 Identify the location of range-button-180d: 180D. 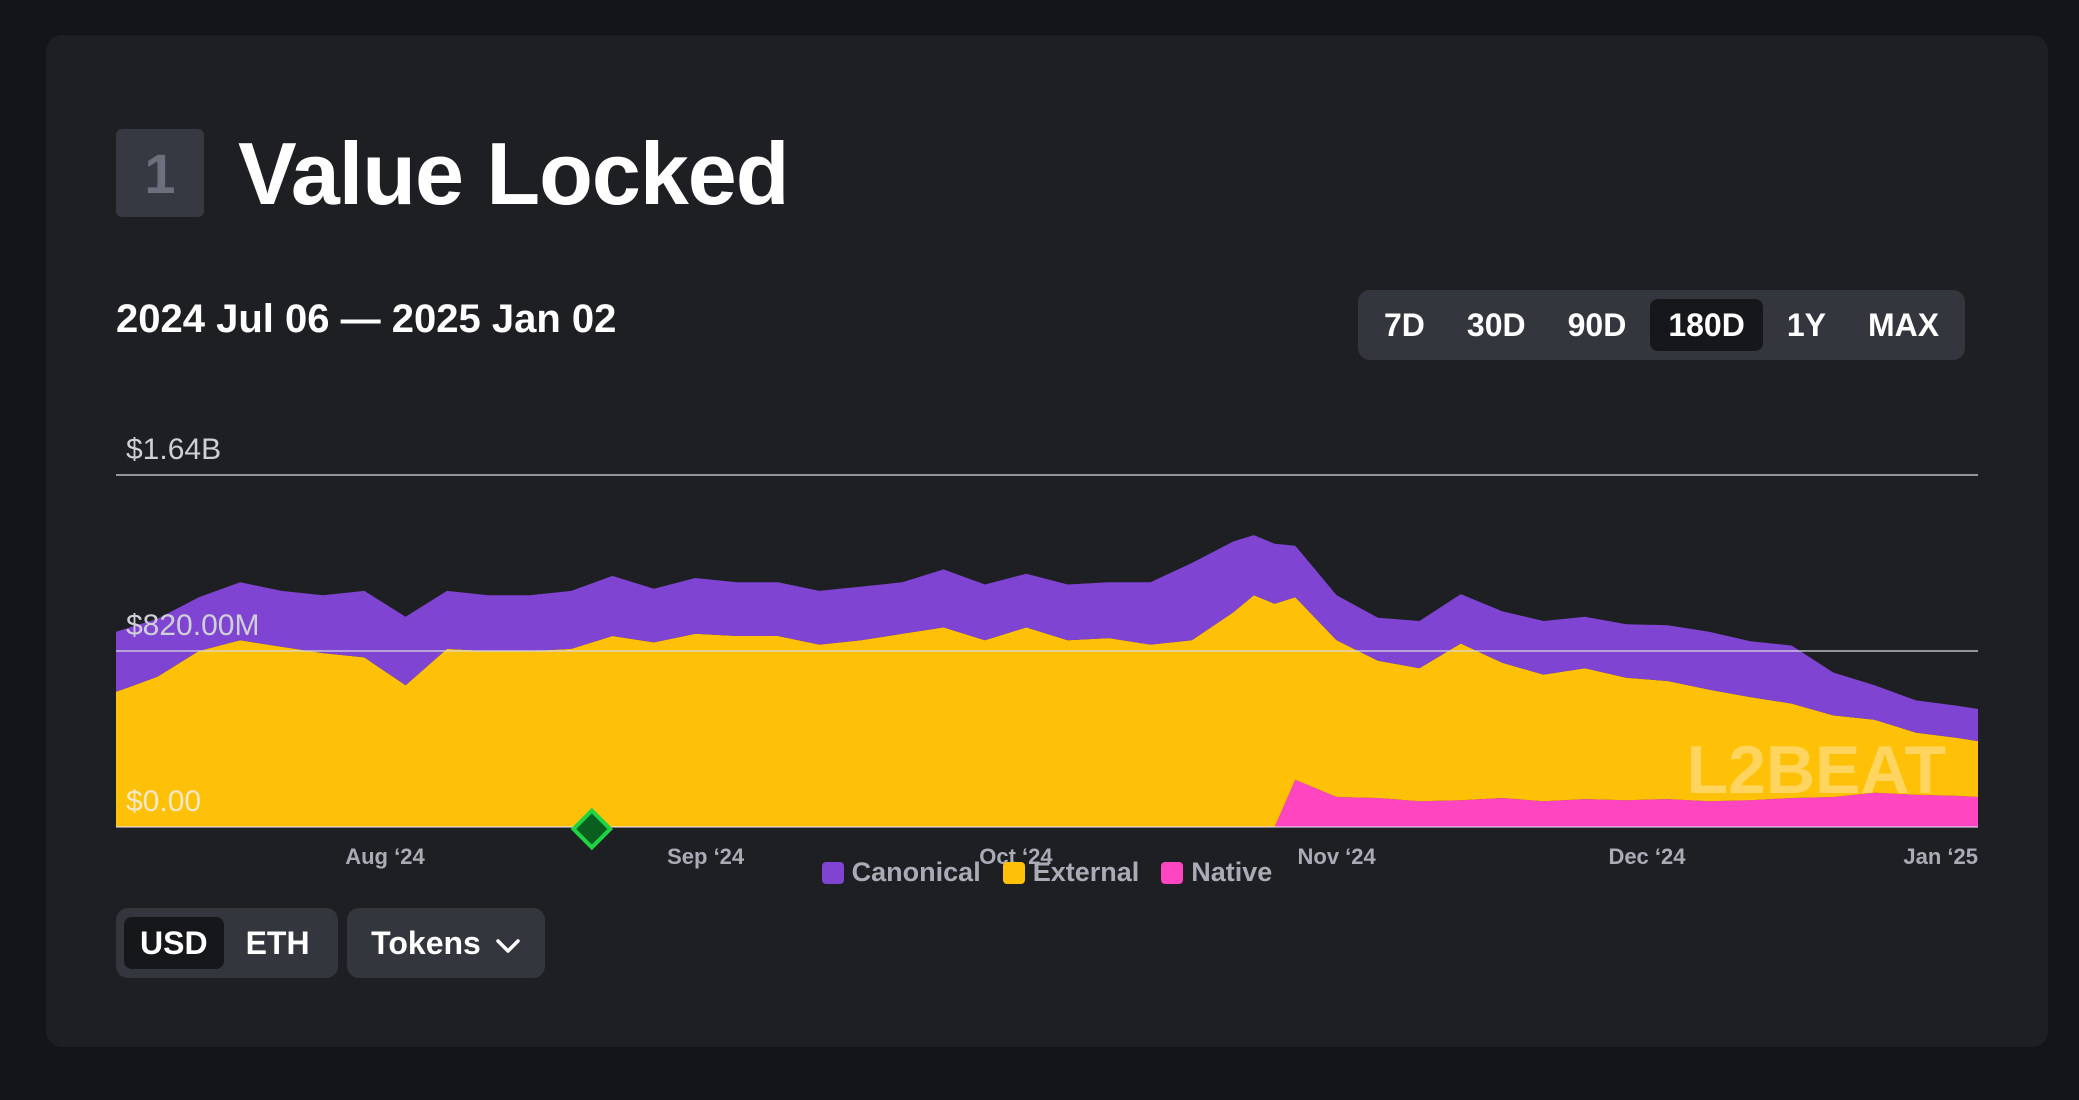
(1706, 325).